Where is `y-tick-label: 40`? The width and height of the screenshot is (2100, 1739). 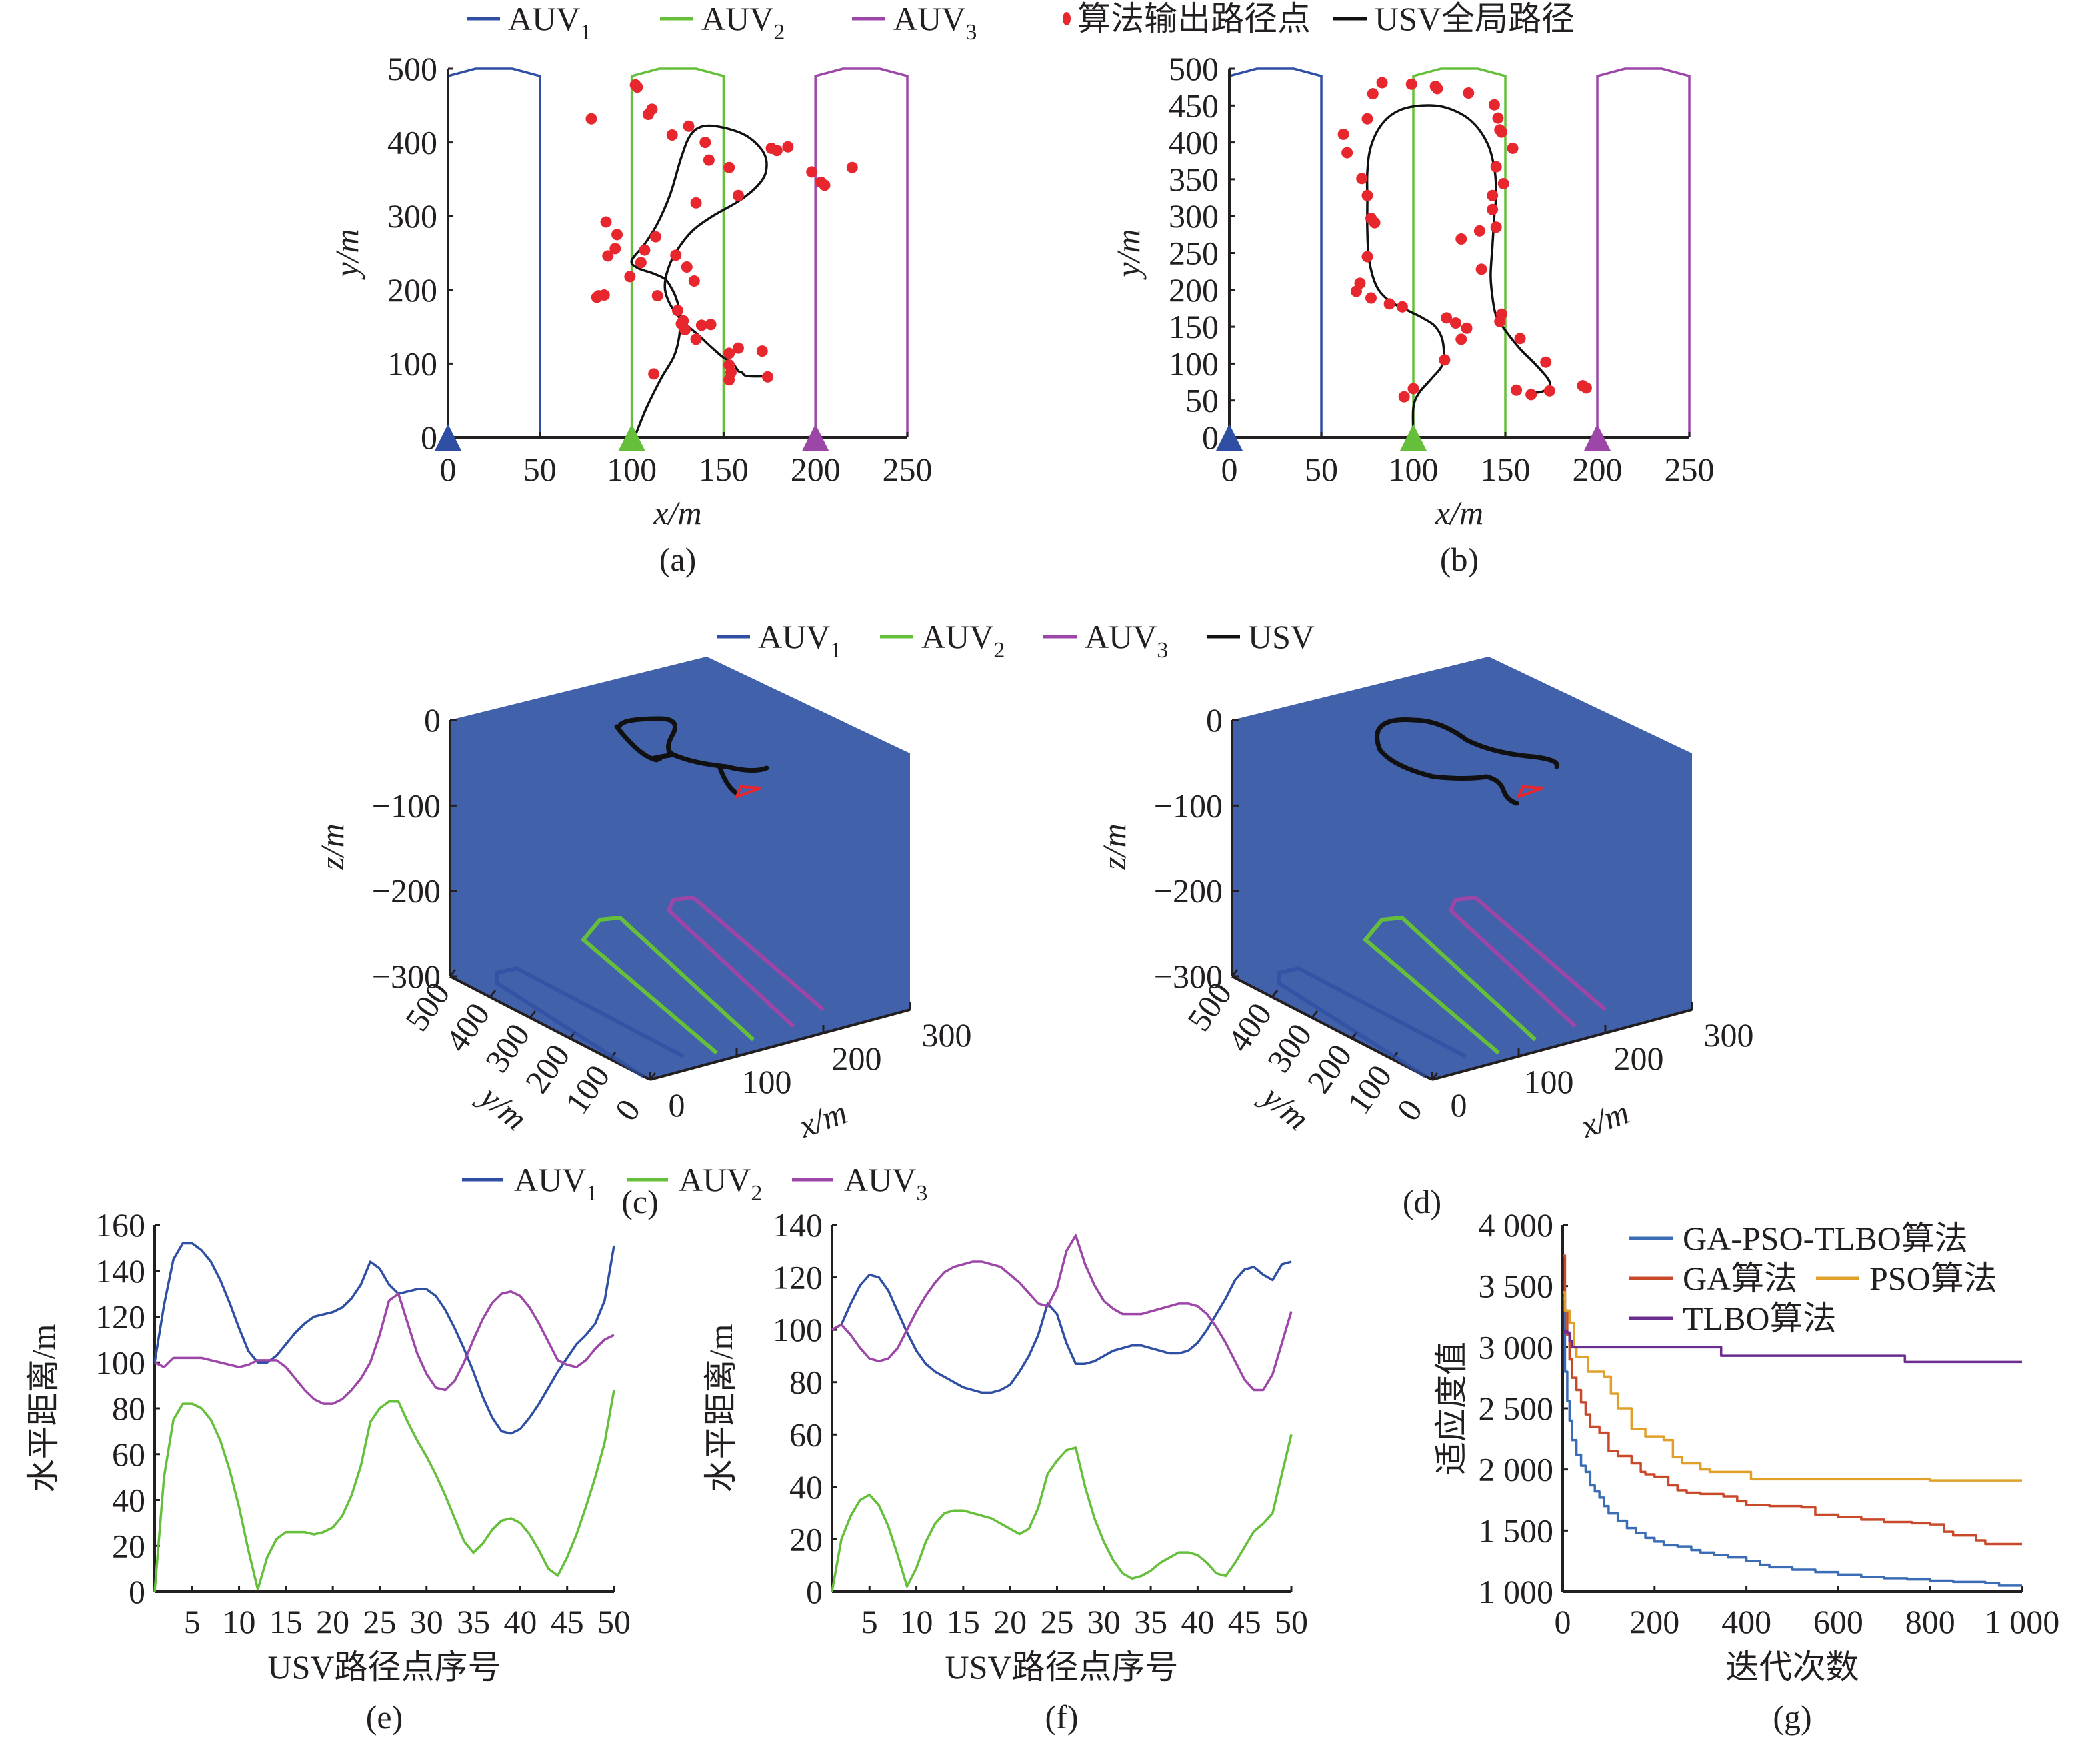 y-tick-label: 40 is located at coordinates (806, 1487).